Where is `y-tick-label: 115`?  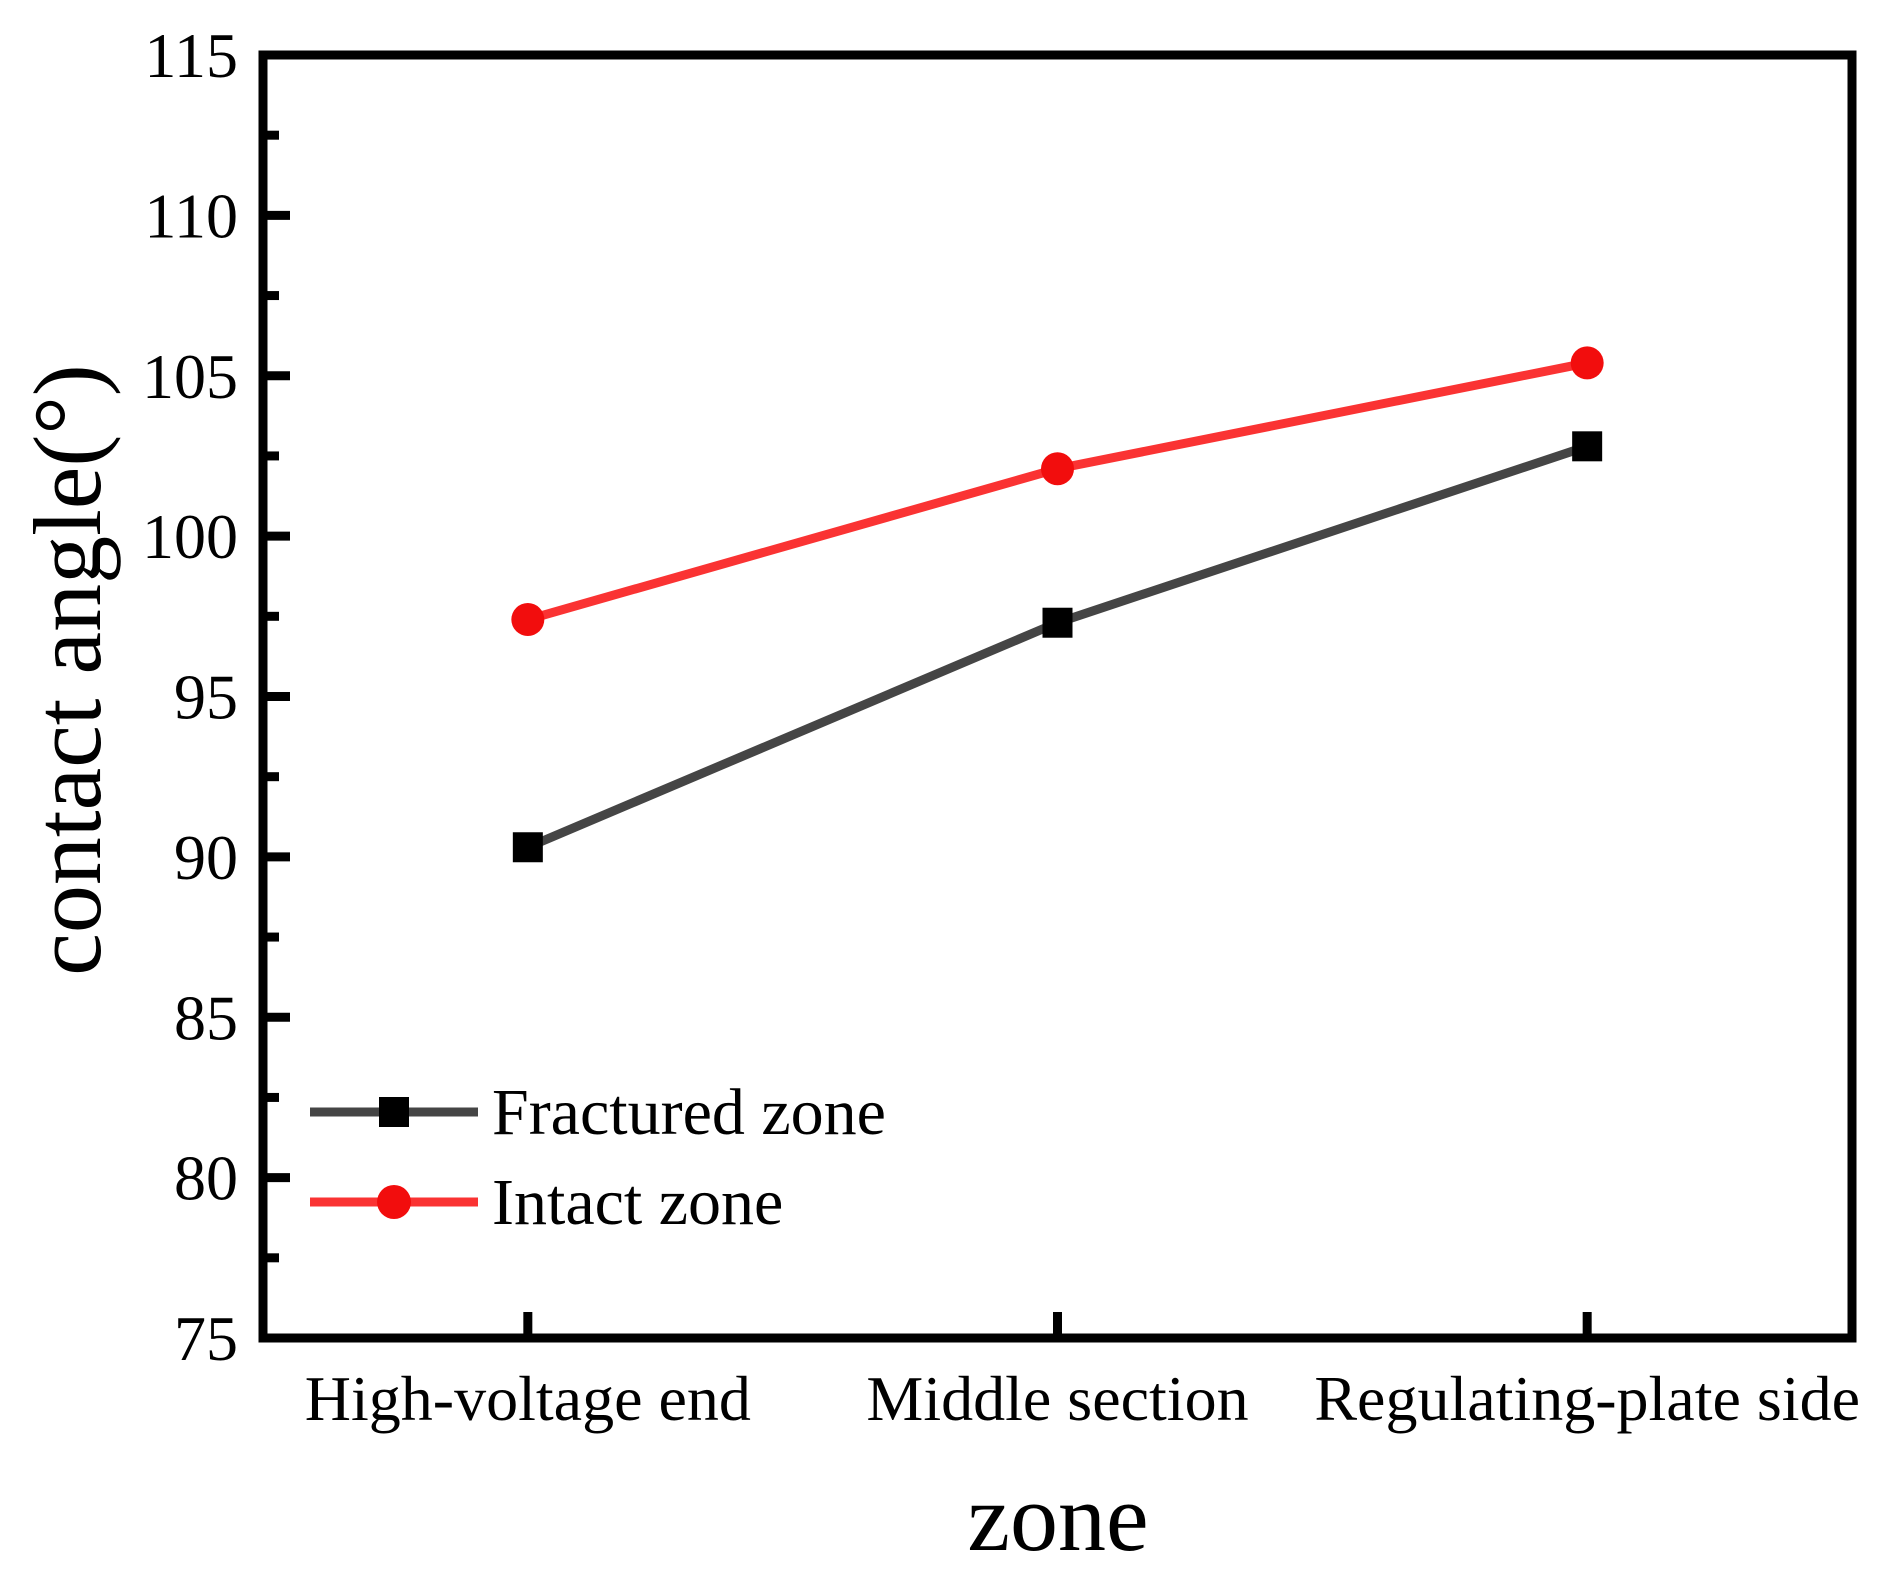
y-tick-label: 115 is located at coordinates (191, 55).